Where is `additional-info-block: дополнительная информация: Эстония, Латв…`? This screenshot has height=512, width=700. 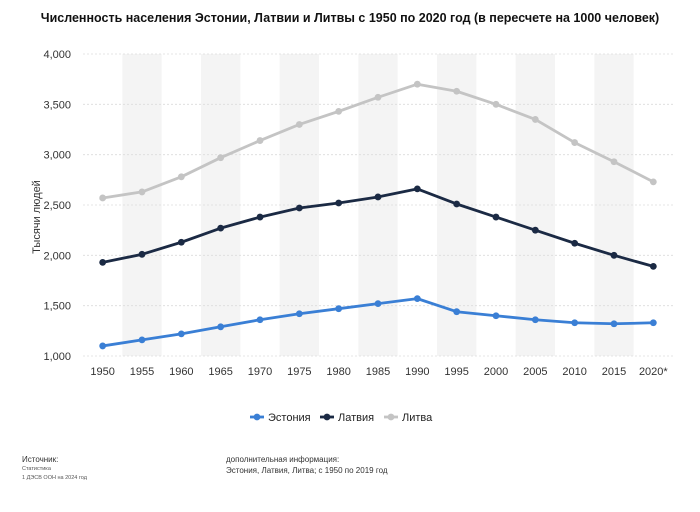
additional-info-block: дополнительная информация: Эстония, Латв… is located at coordinates (307, 465).